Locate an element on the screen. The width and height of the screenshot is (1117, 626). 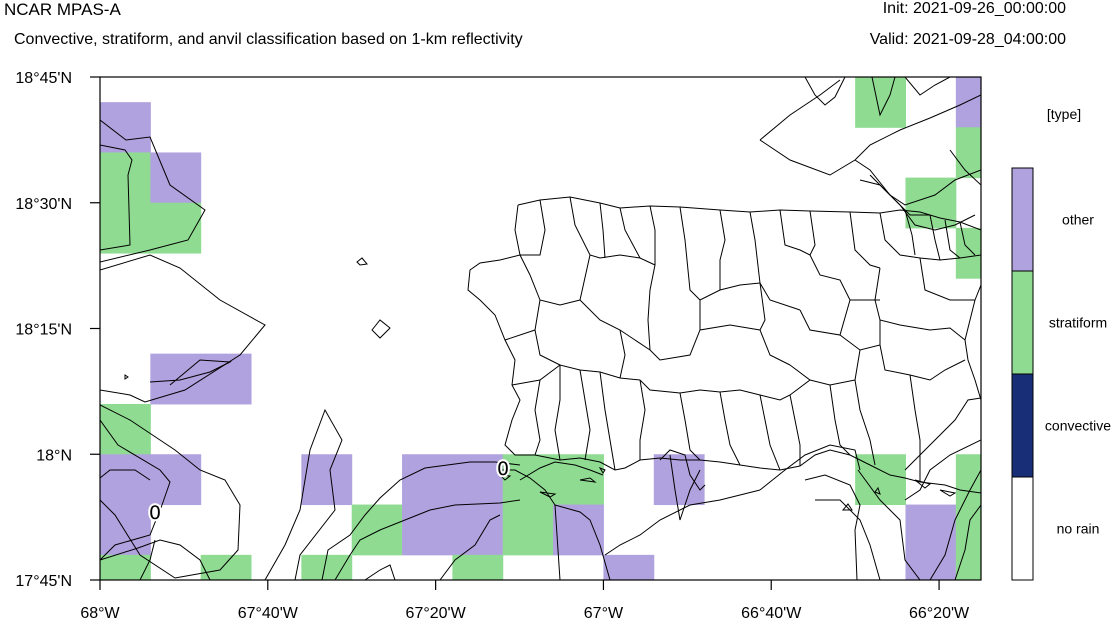
y-tick-label: 18°45'N is located at coordinates (43, 78).